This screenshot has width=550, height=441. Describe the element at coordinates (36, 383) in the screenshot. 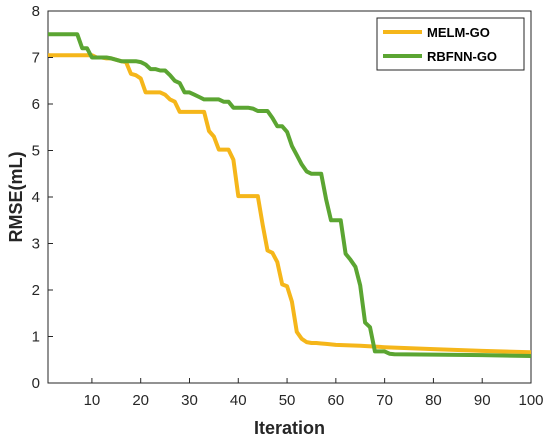

I see `y-tick-label: 0` at that location.